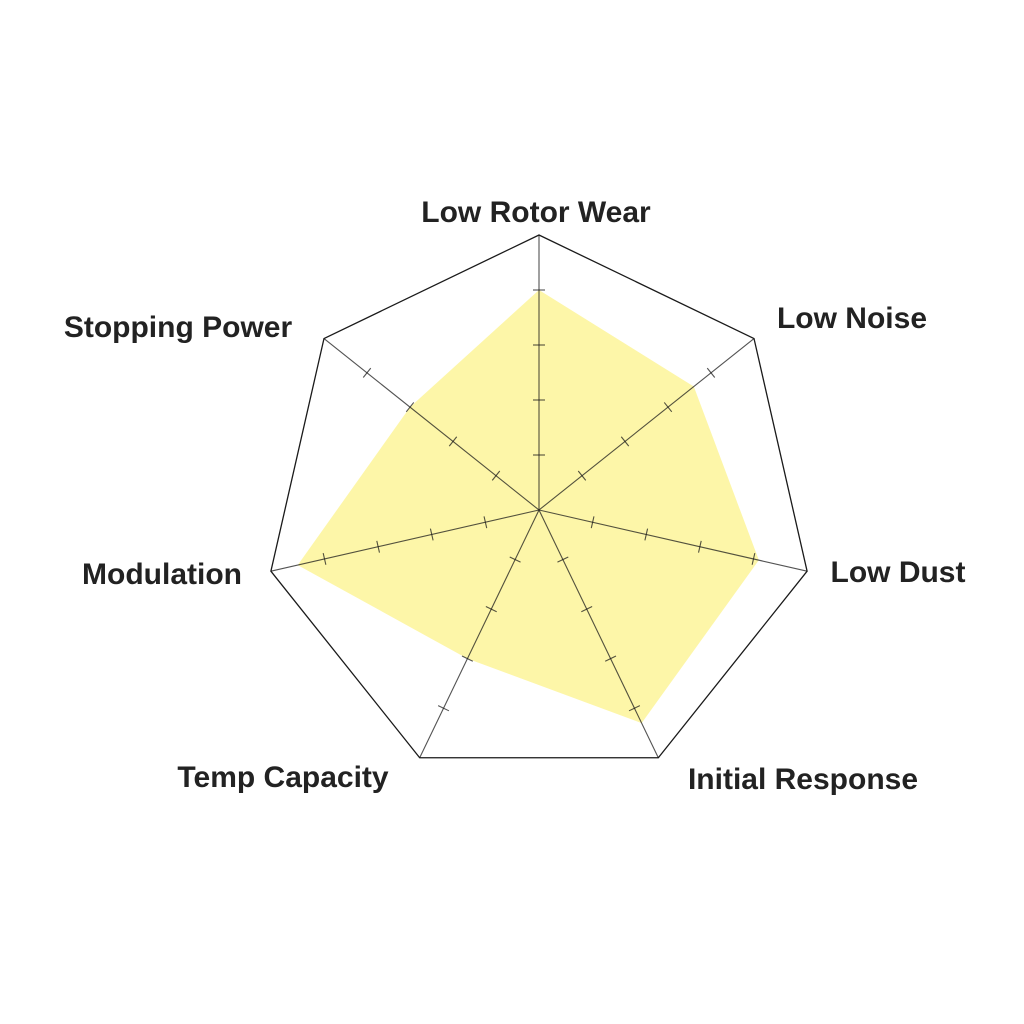 This screenshot has width=1024, height=1024. Describe the element at coordinates (282, 777) in the screenshot. I see `axis-label: Temp Capacity` at that location.